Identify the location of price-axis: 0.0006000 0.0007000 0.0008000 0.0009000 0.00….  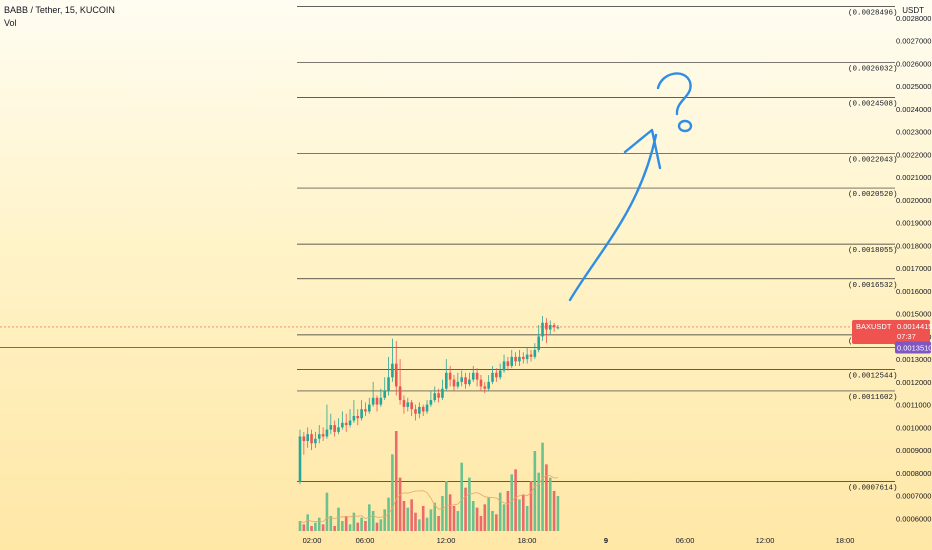
(913, 268).